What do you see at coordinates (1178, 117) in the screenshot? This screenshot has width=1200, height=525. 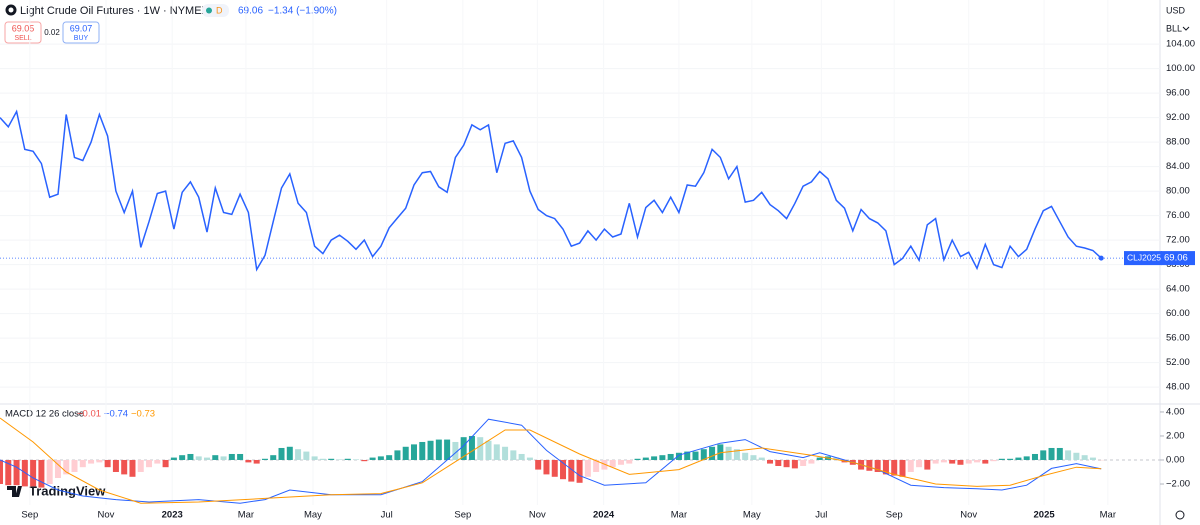 I see `y-tick-label: 92.00` at bounding box center [1178, 117].